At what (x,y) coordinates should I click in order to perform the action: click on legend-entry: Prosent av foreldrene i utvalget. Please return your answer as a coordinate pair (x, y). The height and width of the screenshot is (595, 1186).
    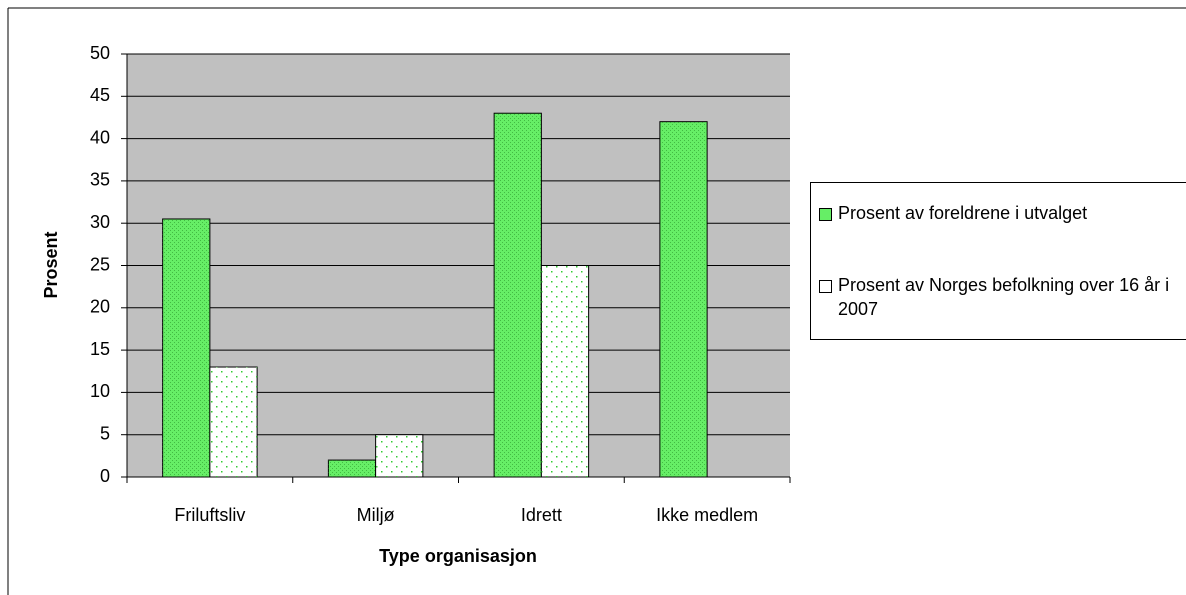
    Looking at the image, I should click on (1002, 213).